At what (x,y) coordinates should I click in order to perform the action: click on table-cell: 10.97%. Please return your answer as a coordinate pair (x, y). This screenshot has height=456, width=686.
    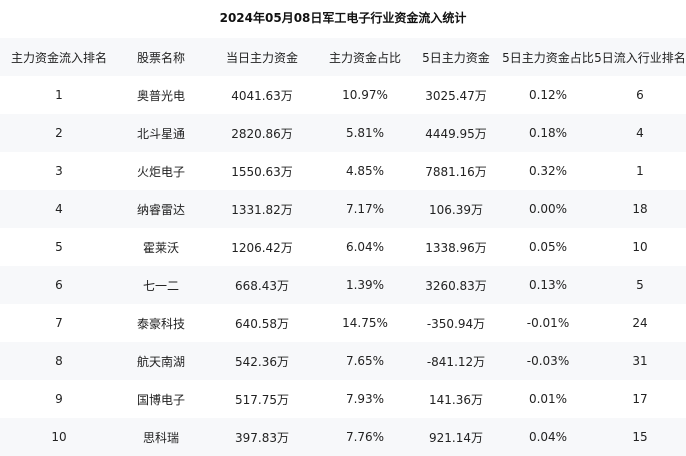
    Looking at the image, I should click on (365, 95).